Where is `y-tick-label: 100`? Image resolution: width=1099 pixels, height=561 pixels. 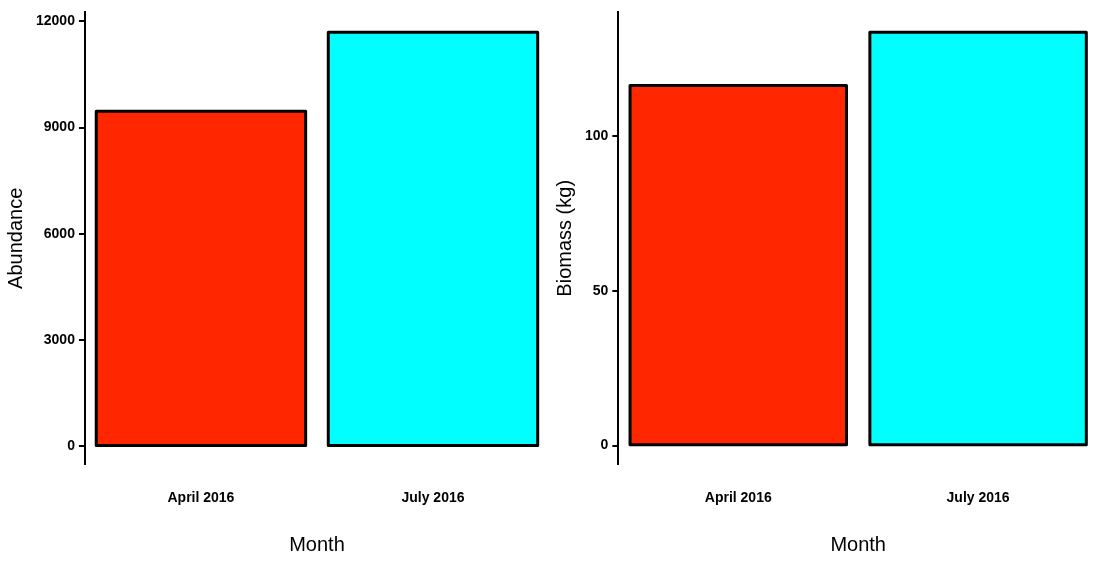 y-tick-label: 100 is located at coordinates (597, 135).